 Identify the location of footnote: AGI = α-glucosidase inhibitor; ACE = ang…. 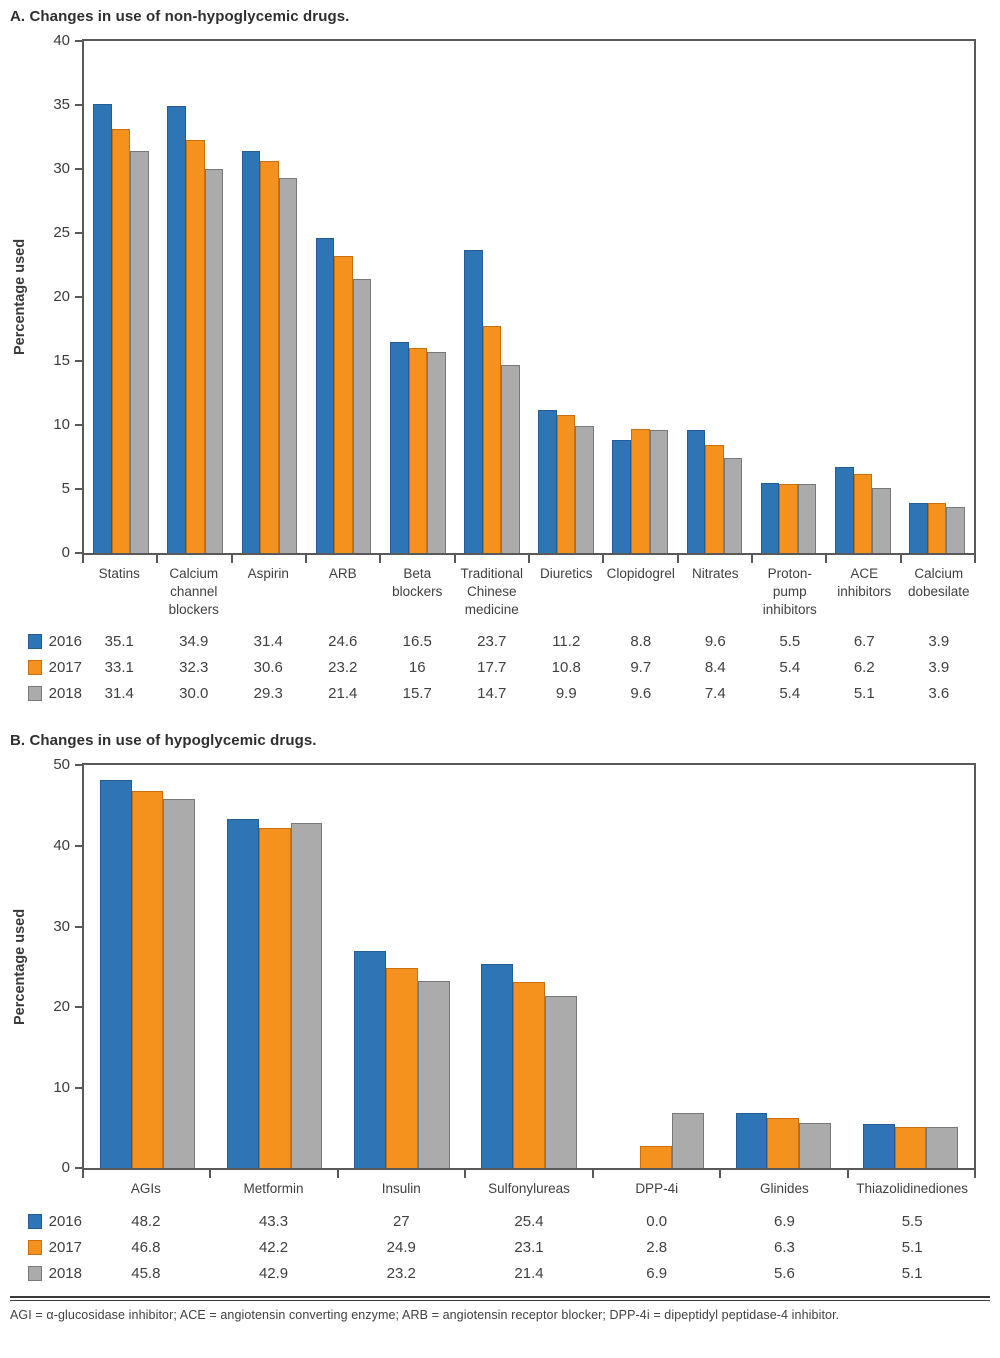
(425, 1315).